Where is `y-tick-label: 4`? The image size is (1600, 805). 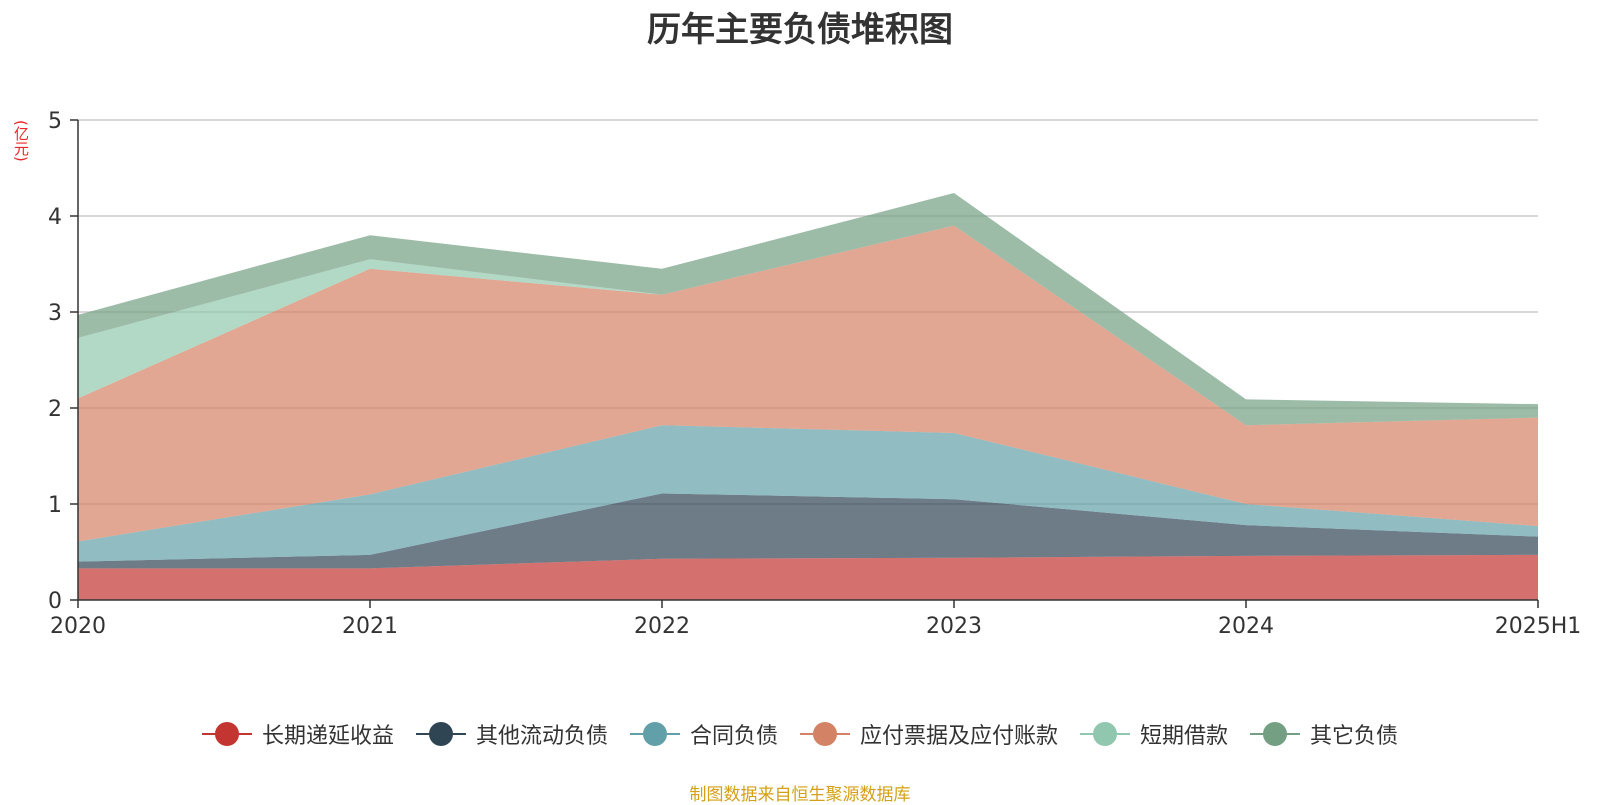
y-tick-label: 4 is located at coordinates (55, 217).